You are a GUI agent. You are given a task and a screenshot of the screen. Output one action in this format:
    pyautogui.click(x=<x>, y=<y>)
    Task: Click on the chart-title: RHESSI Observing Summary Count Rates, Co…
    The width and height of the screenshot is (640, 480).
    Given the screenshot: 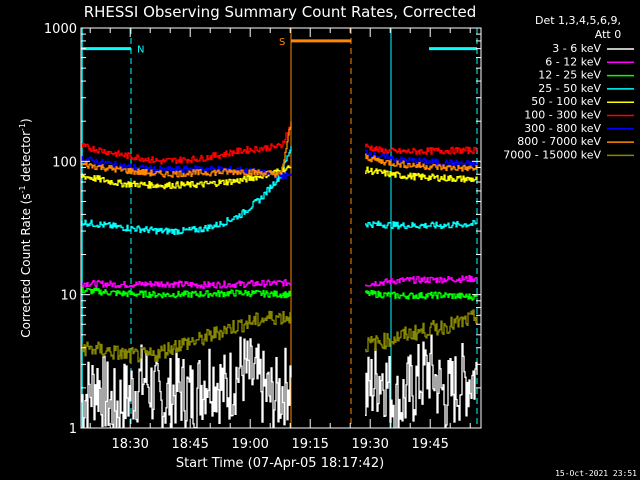 What is the action you would take?
    pyautogui.click(x=280, y=12)
    